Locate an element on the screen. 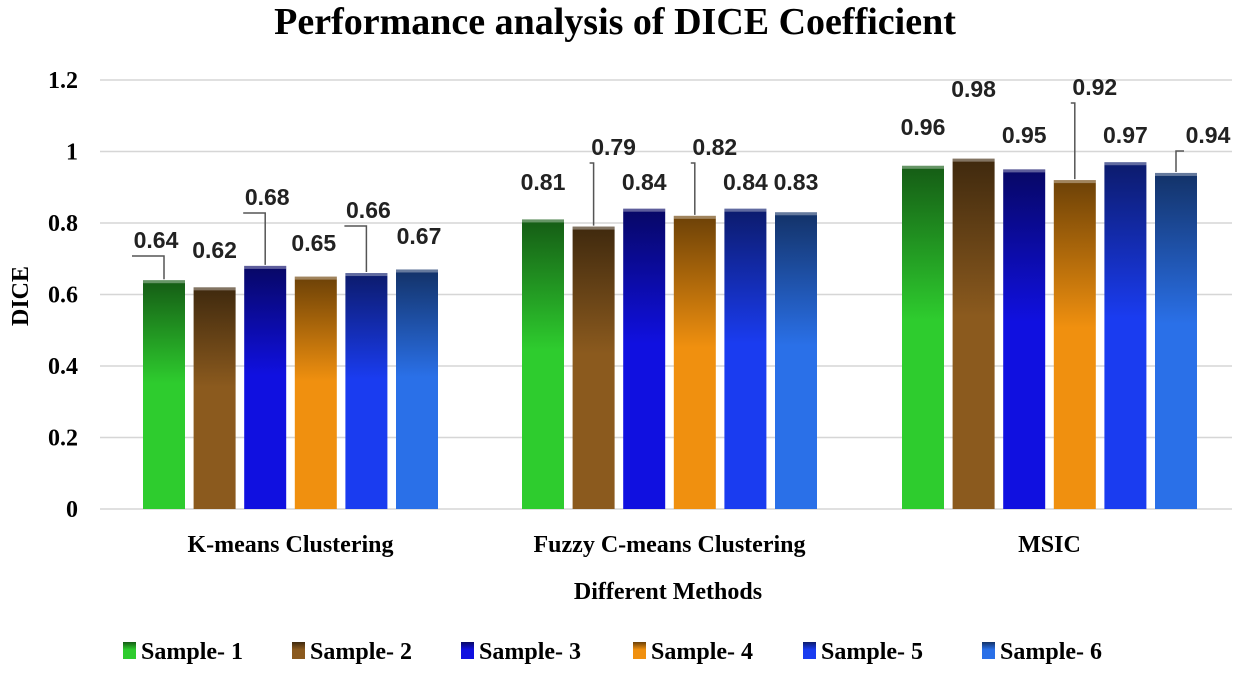 This screenshot has width=1250, height=675. data-label: 0.97 is located at coordinates (1125, 135).